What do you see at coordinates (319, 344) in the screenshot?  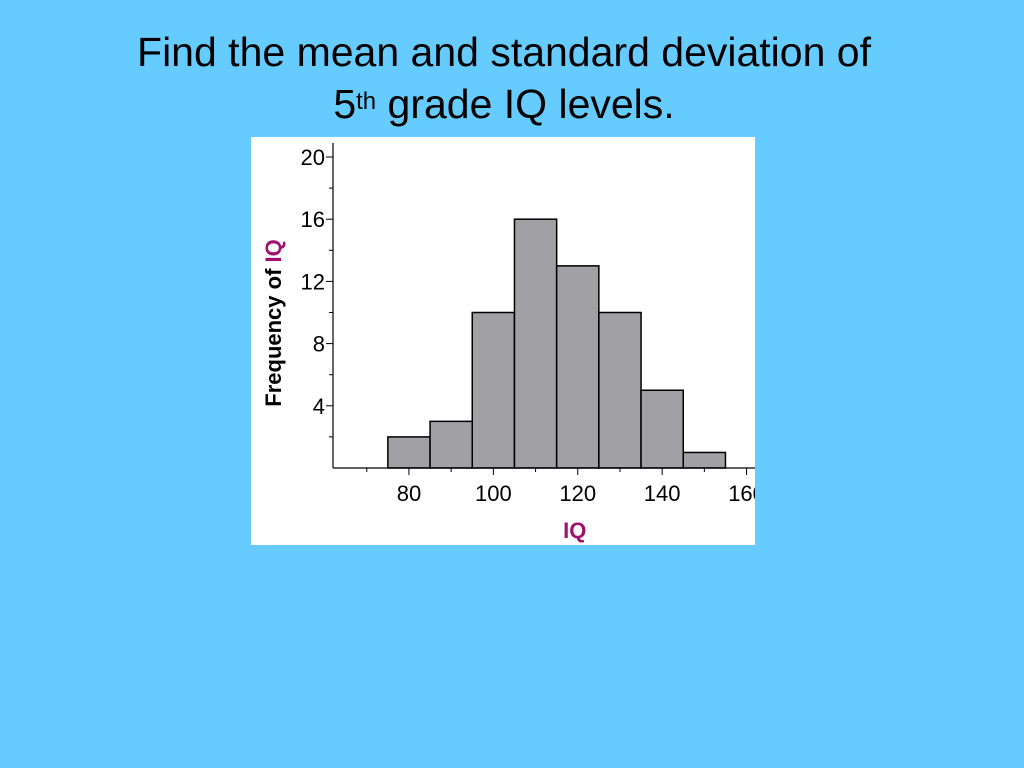 I see `y-tick-label-8: 8` at bounding box center [319, 344].